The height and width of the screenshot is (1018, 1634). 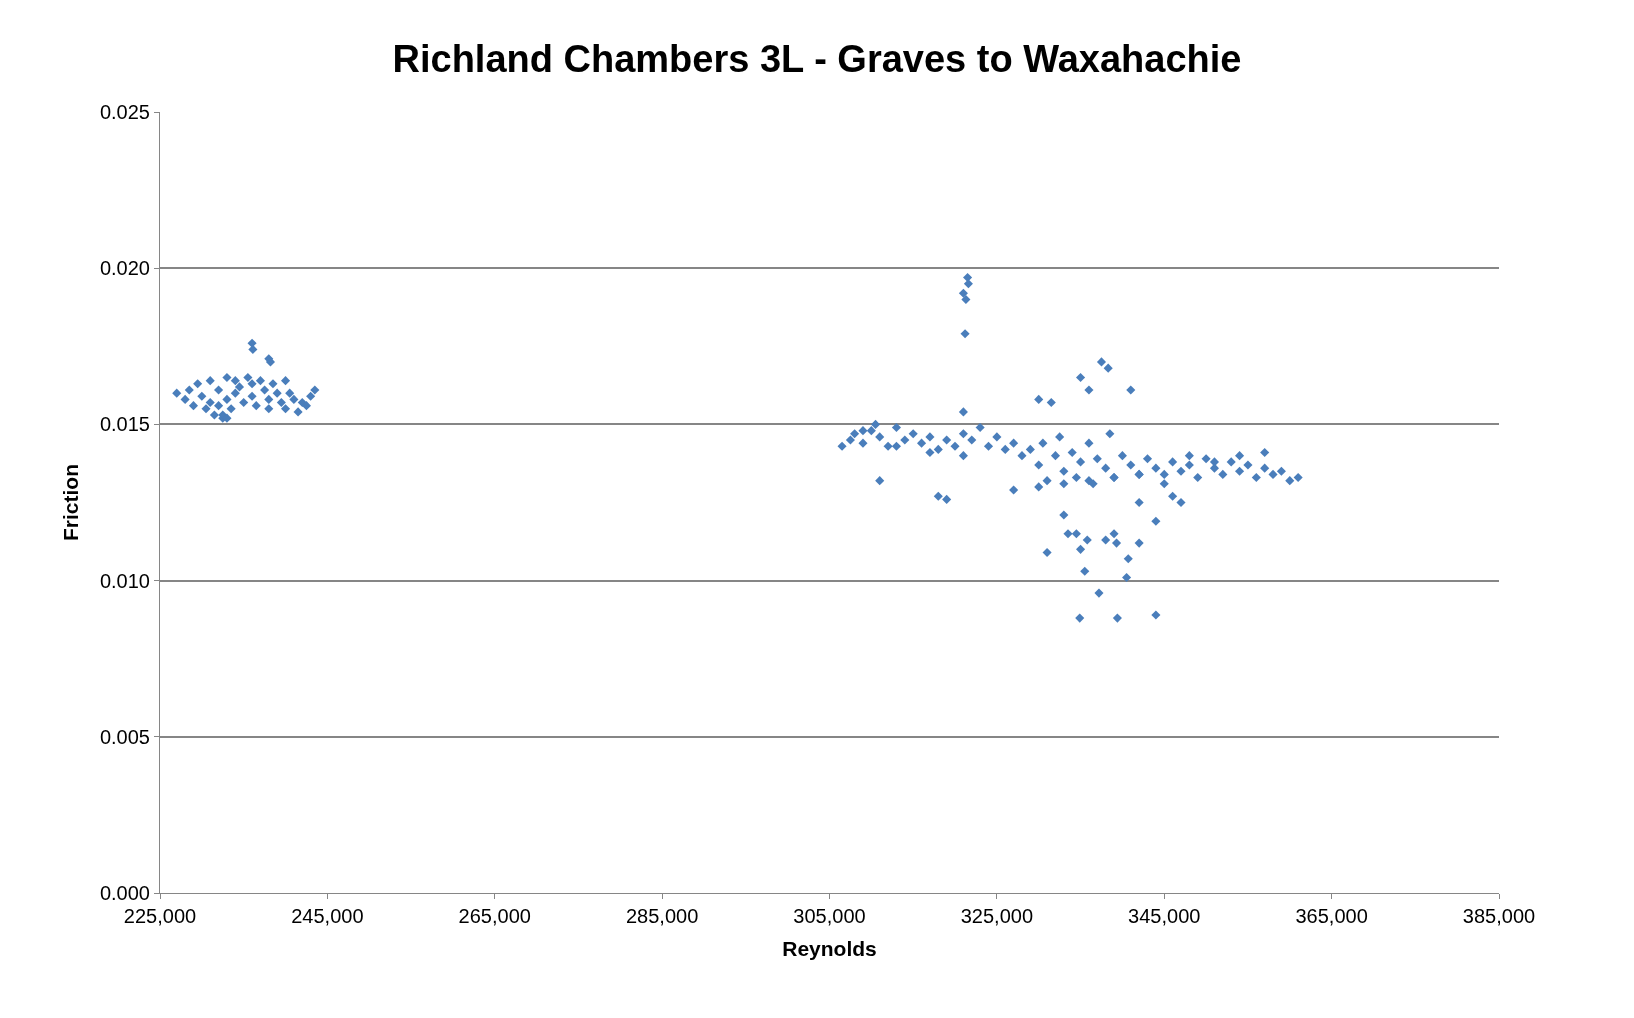 I want to click on y-tick-label: 0.005, so click(x=124, y=736).